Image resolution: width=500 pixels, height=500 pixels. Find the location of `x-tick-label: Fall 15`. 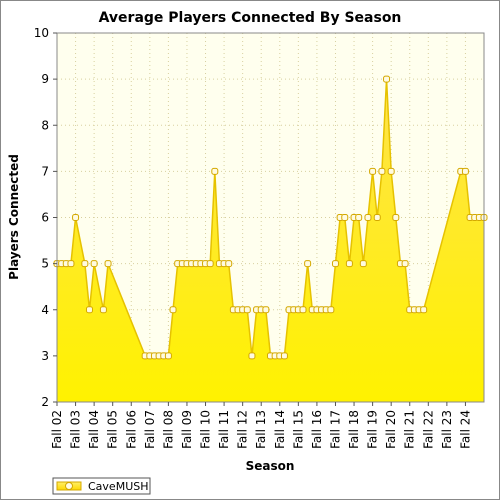

x-tick-label: Fall 15 is located at coordinates (298, 429).